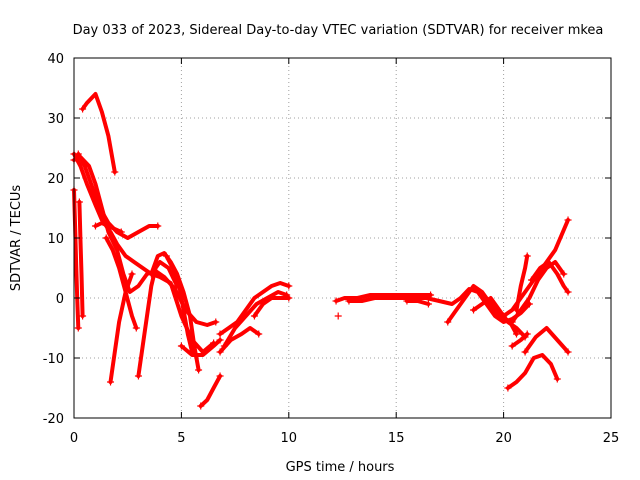 Image resolution: width=640 pixels, height=480 pixels. Describe the element at coordinates (55, 59) in the screenshot. I see `y-tick-label: 40` at that location.